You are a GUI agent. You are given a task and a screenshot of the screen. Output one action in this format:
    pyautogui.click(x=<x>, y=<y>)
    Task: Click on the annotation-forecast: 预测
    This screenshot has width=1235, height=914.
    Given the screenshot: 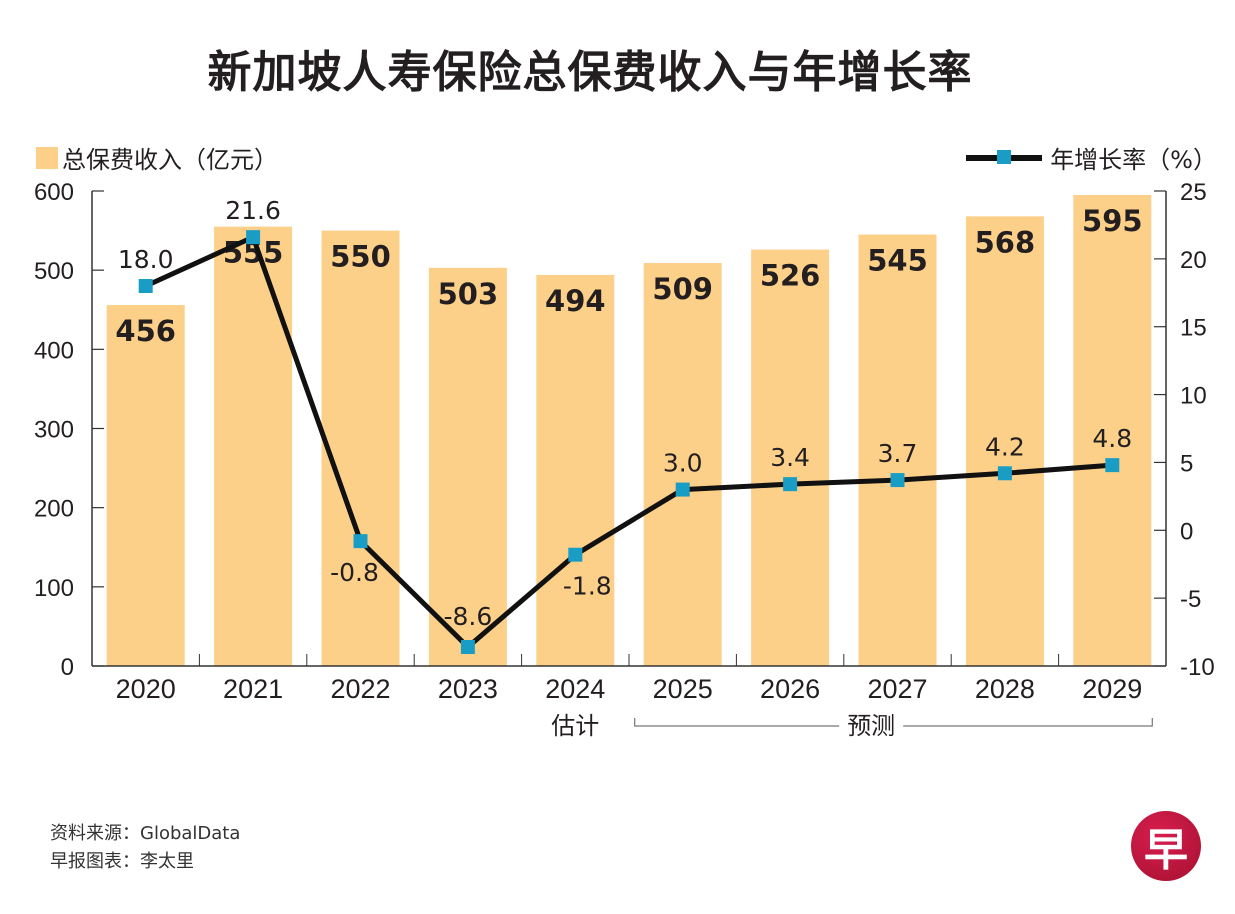 What is the action you would take?
    pyautogui.click(x=871, y=726)
    